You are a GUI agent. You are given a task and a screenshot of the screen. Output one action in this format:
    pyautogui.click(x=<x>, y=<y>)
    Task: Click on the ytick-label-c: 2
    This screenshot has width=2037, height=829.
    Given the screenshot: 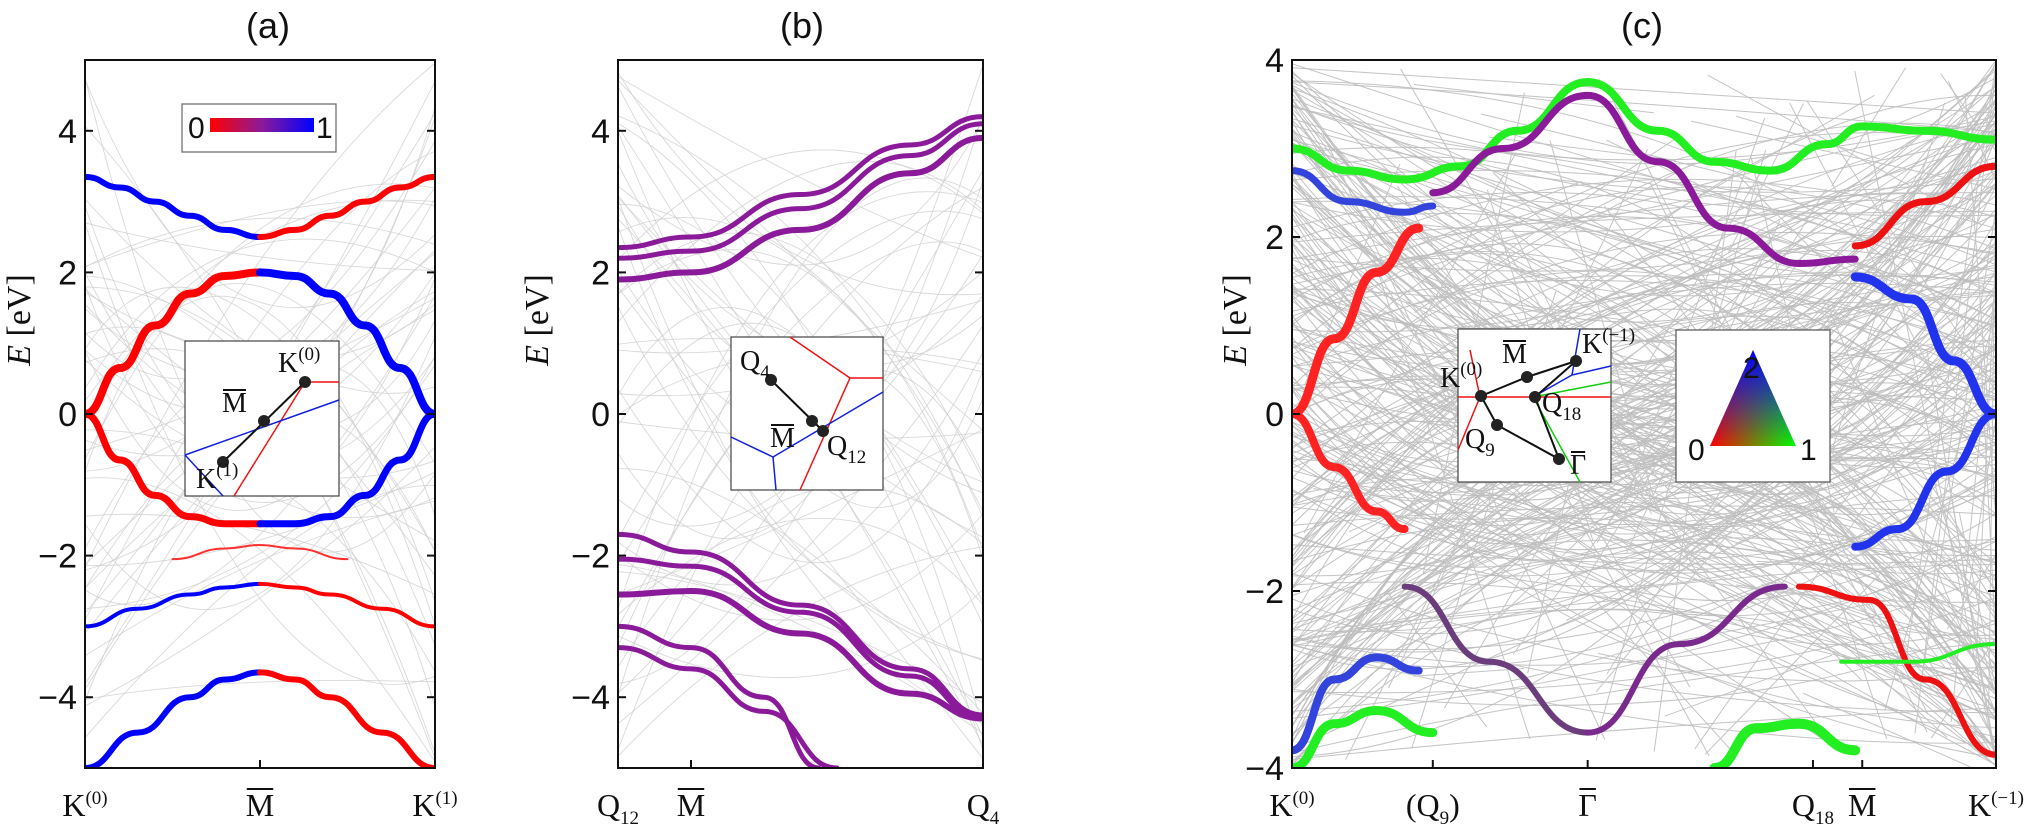 What is the action you would take?
    pyautogui.click(x=1274, y=238)
    